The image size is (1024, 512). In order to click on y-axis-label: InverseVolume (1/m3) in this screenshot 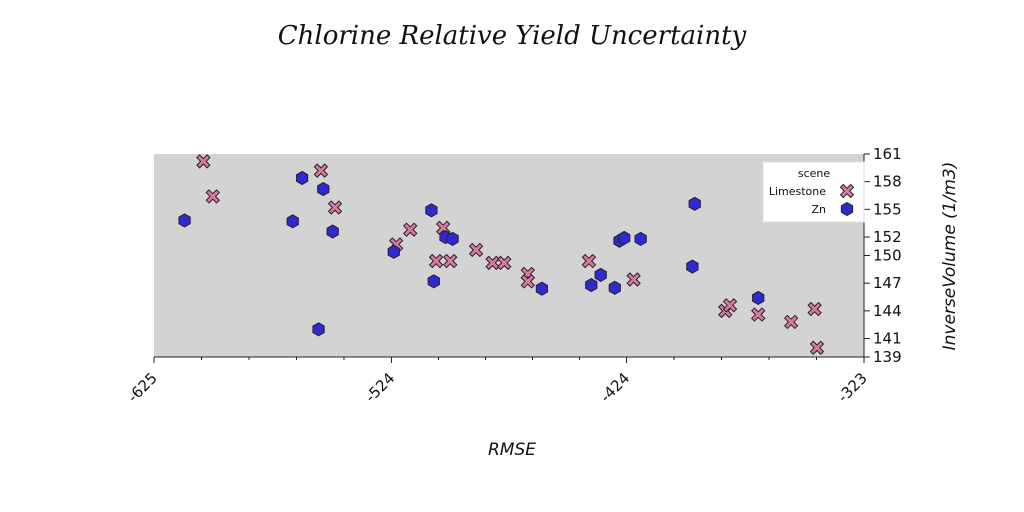, I will do `click(950, 256)`.